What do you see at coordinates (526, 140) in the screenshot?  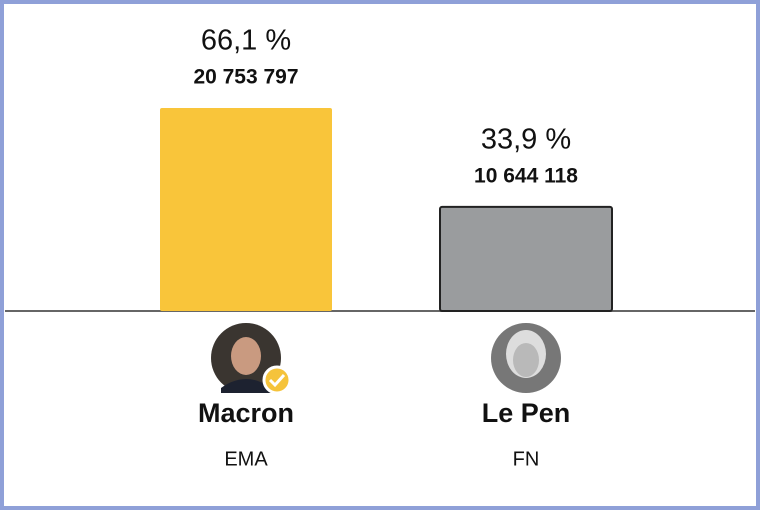 I see `value-label: 33,9 %` at bounding box center [526, 140].